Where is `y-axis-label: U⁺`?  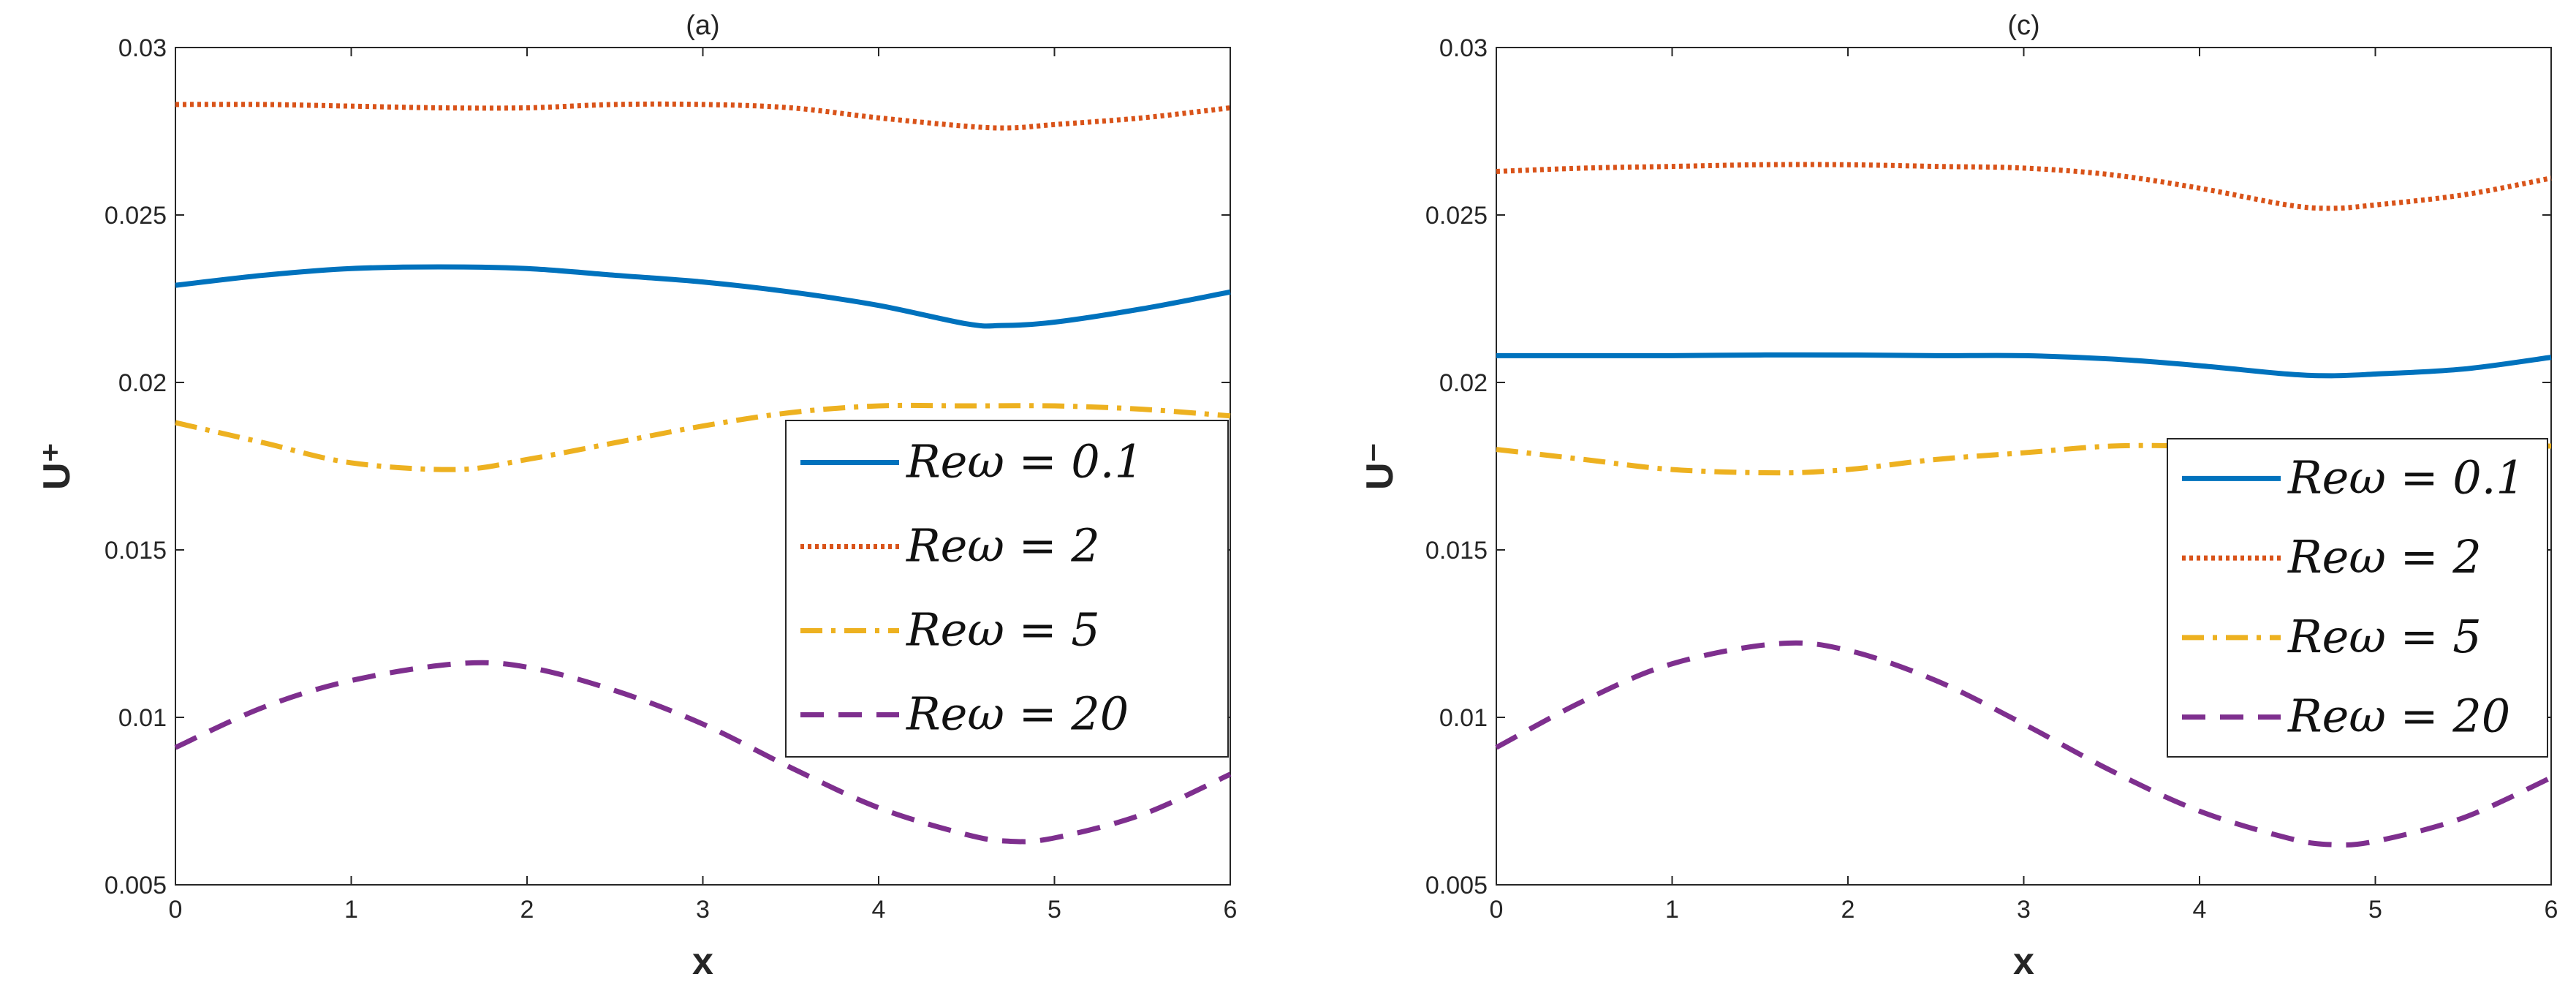
y-axis-label: U⁺ is located at coordinates (57, 466).